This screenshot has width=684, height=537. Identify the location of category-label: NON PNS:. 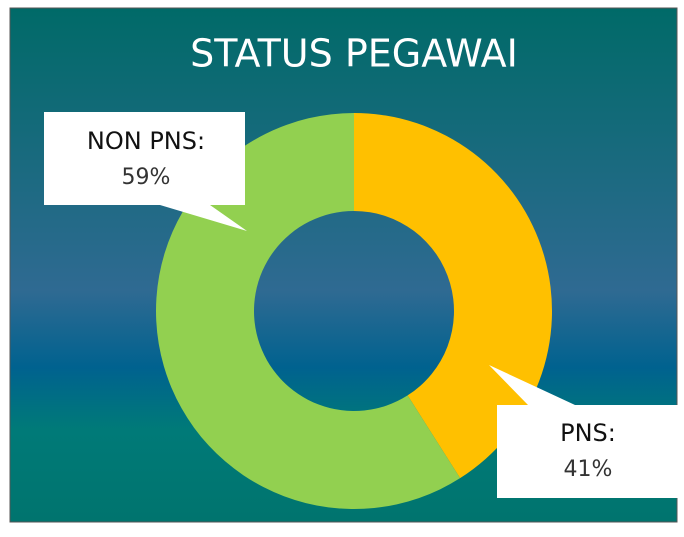
(146, 141).